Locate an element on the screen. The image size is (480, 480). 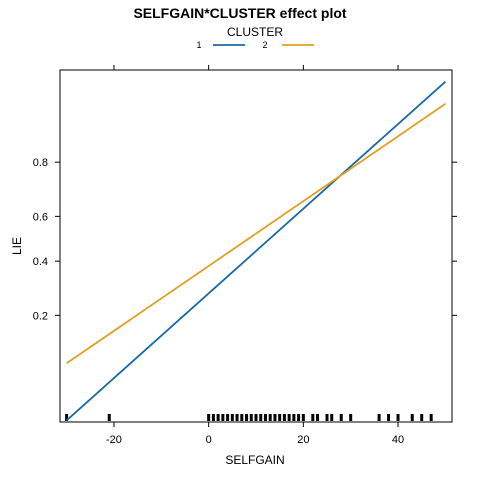
x-tick-label: 20 is located at coordinates (303, 440).